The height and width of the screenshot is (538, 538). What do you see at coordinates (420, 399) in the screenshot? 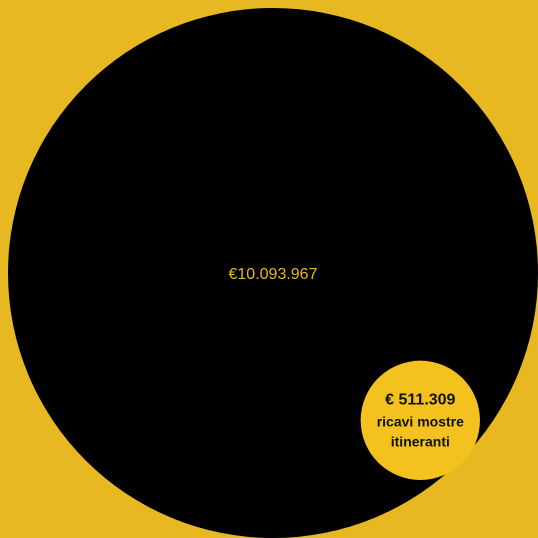
I see `touring-exhibitions-value-label: € 511.309` at bounding box center [420, 399].